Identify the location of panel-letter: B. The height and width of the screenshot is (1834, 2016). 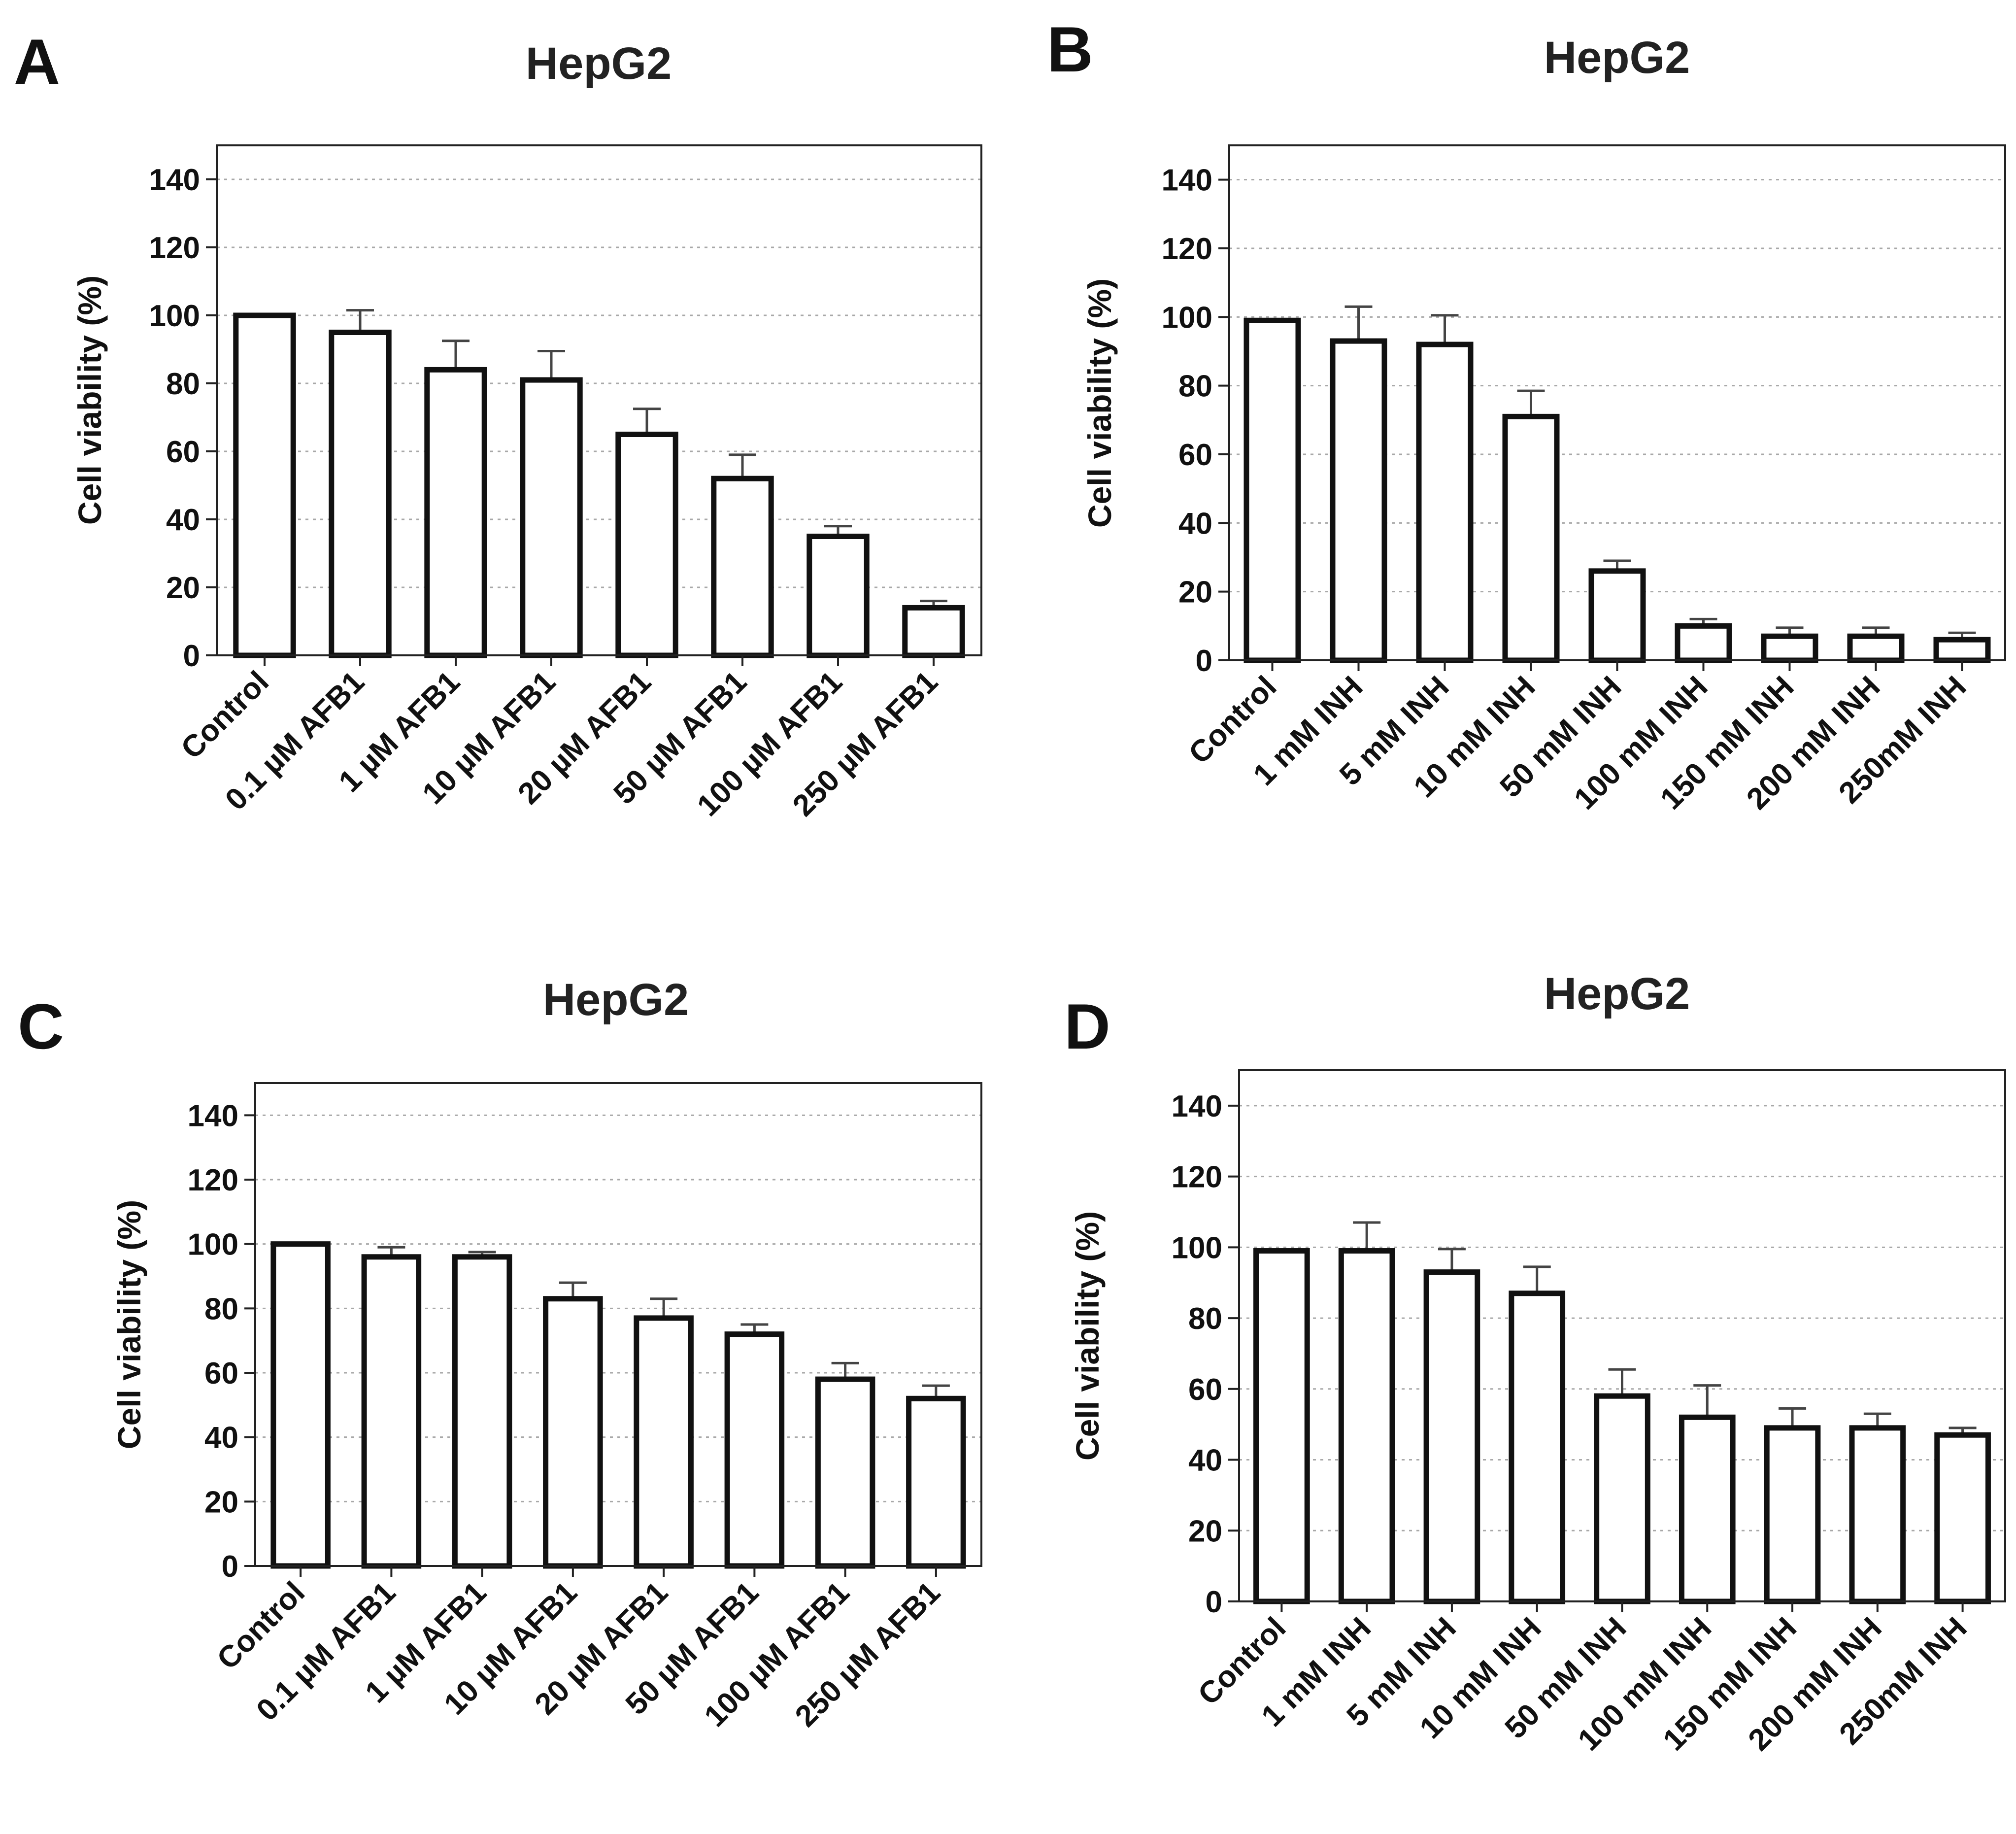
(1070, 49).